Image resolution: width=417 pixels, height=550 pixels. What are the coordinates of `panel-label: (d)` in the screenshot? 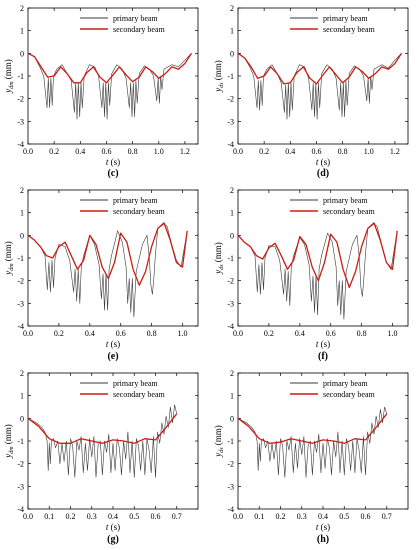 It's located at (323, 173).